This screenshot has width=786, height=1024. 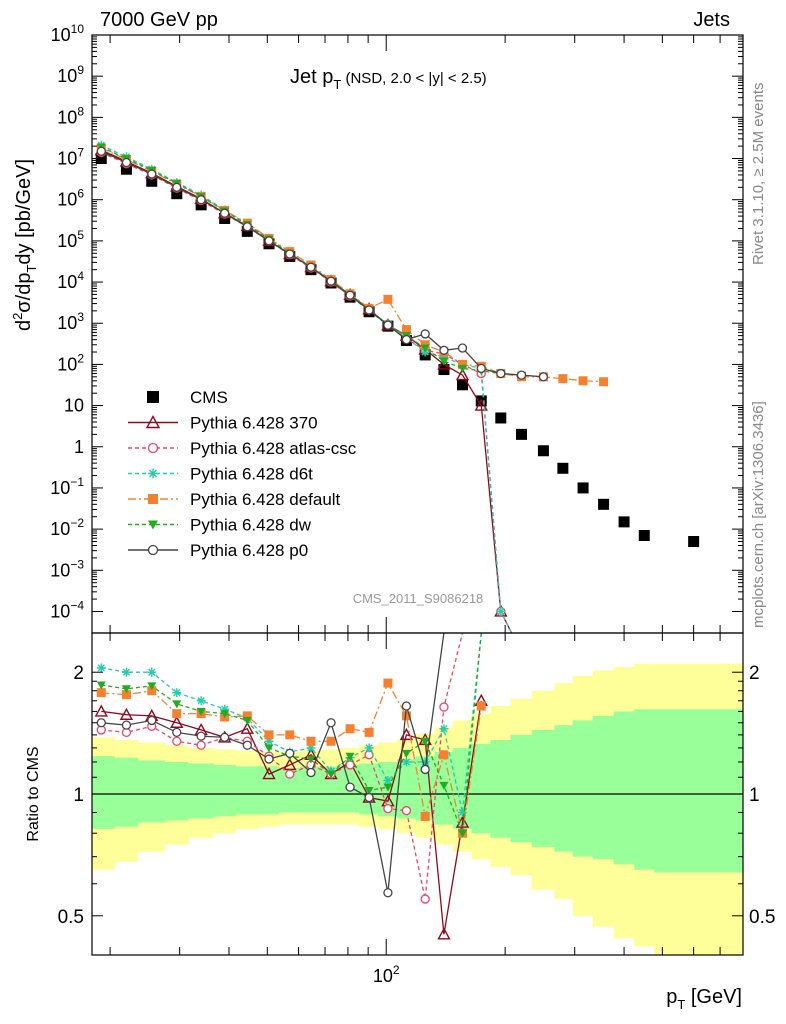 What do you see at coordinates (24, 245) in the screenshot?
I see `main-ylabel: d2σ/dpTdy [pb/GeV]` at bounding box center [24, 245].